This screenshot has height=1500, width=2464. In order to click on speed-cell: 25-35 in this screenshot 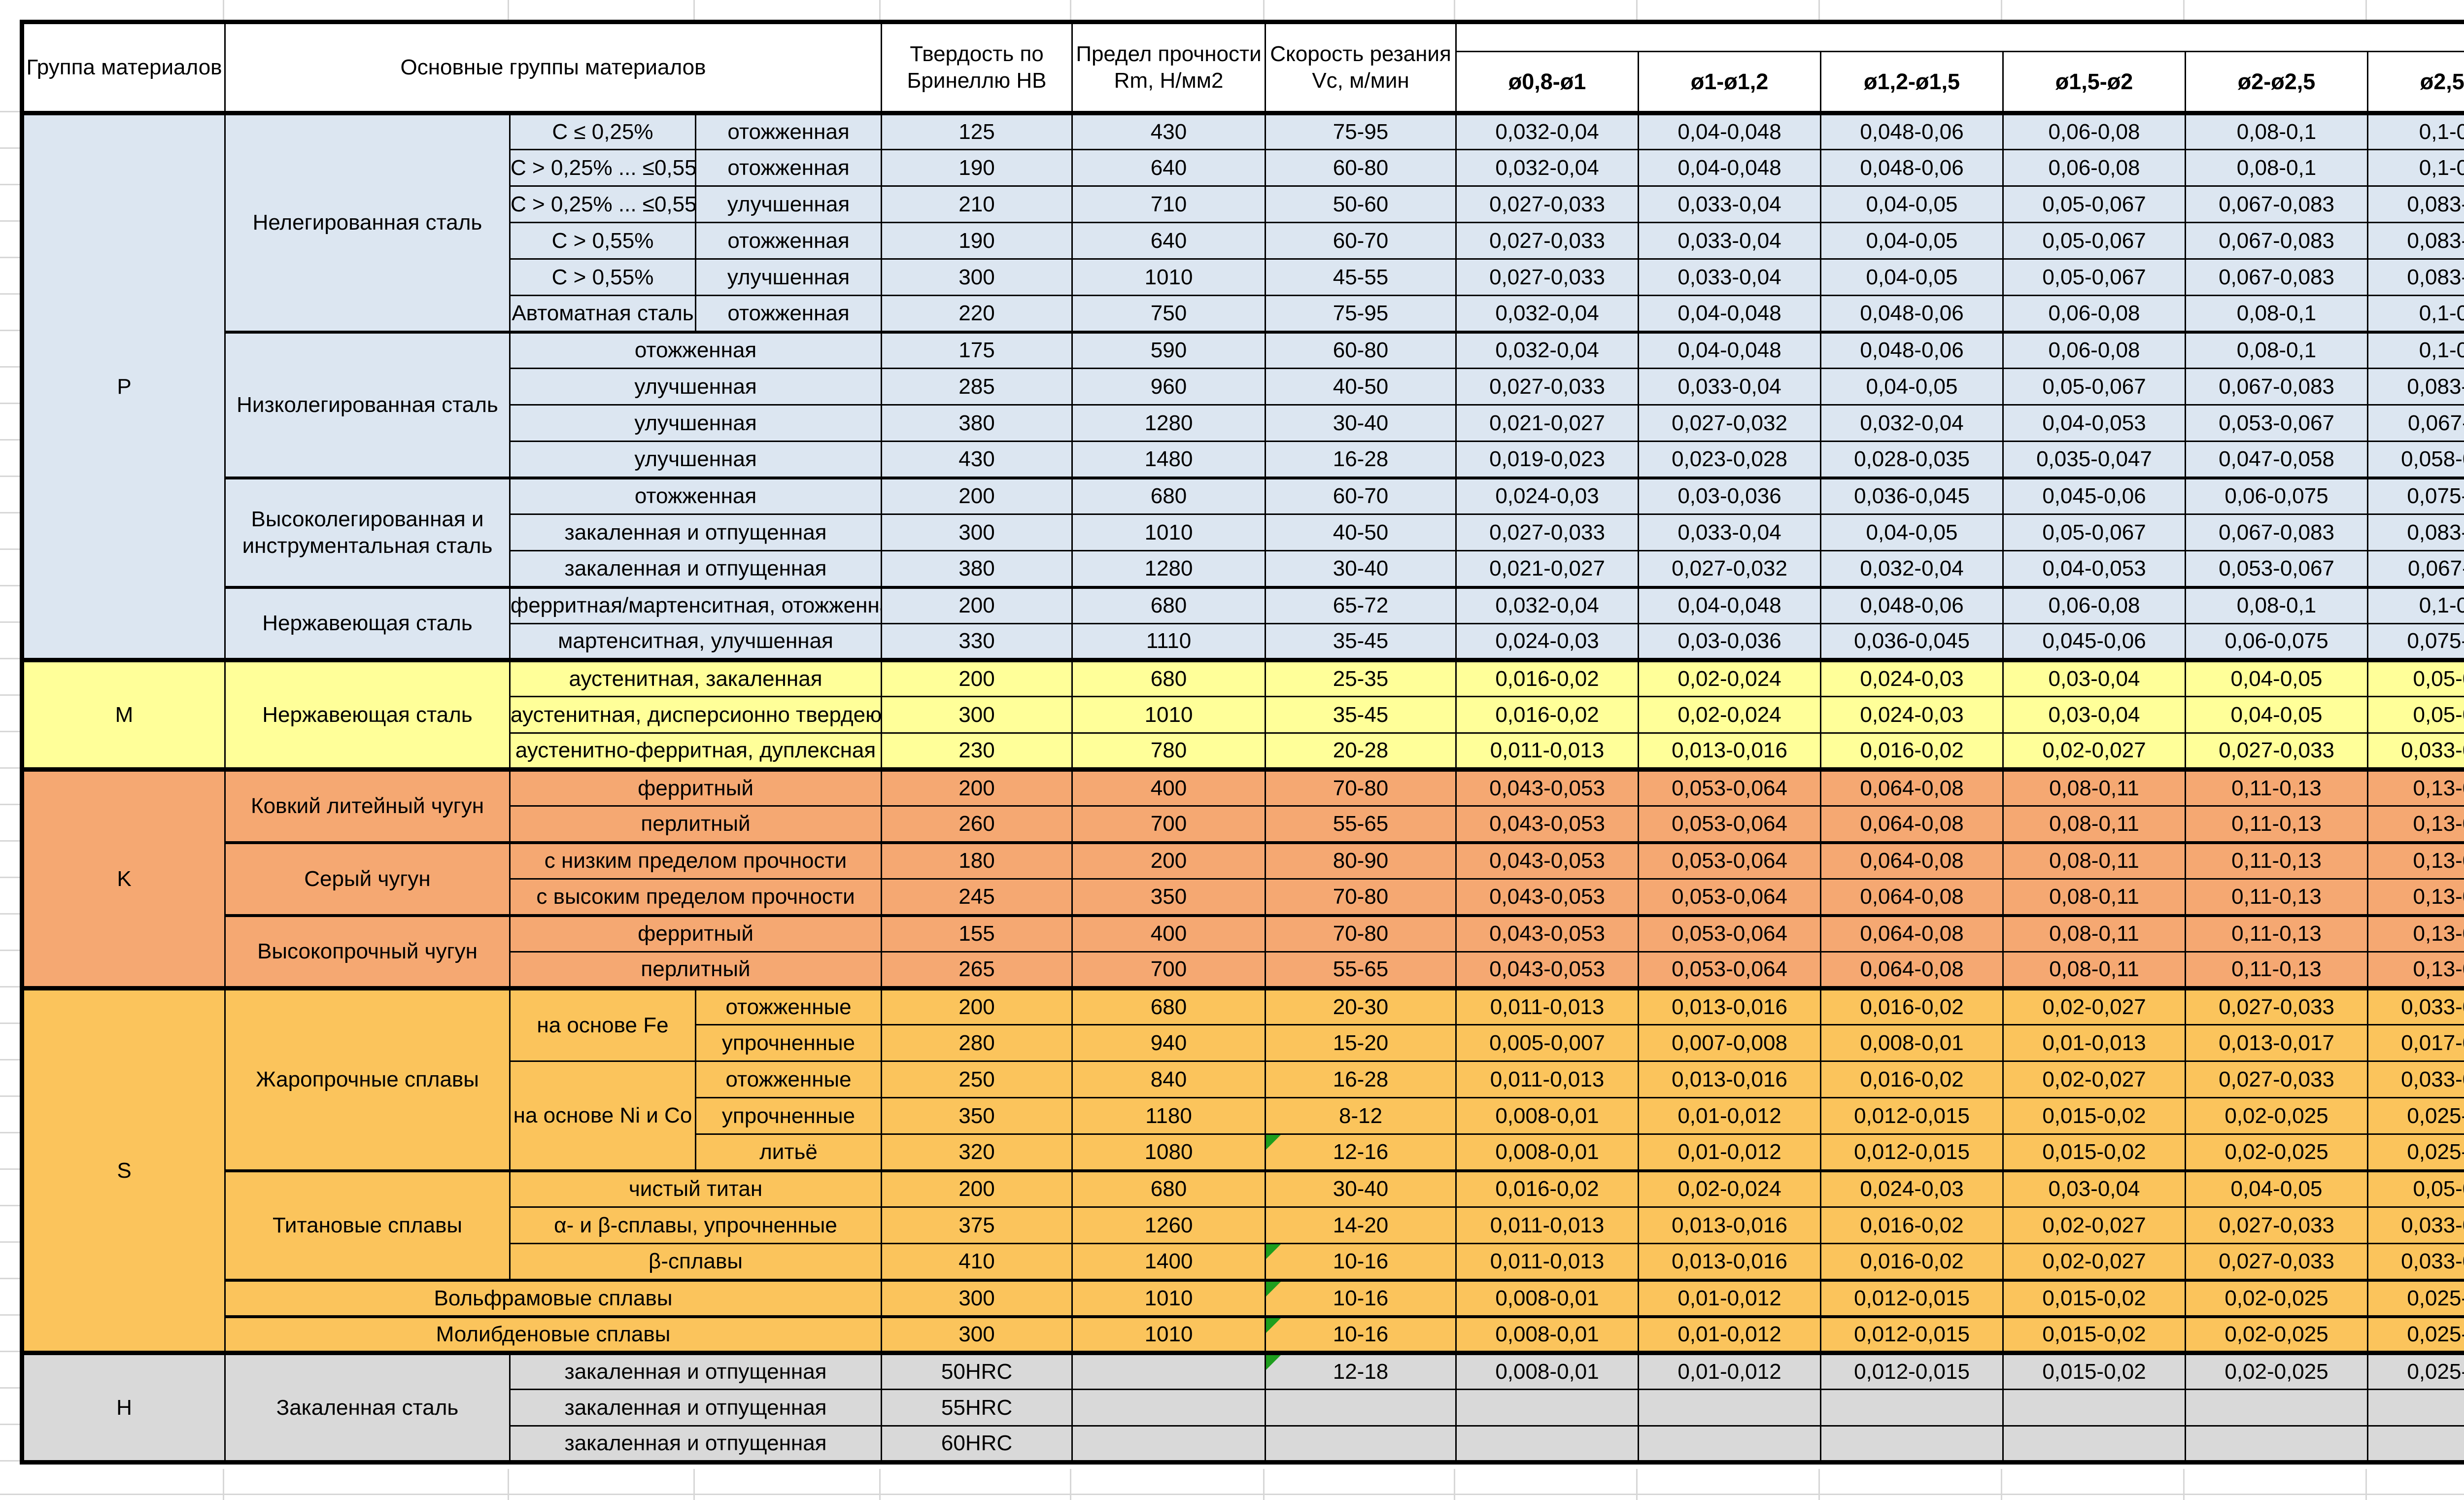, I will do `click(1361, 677)`.